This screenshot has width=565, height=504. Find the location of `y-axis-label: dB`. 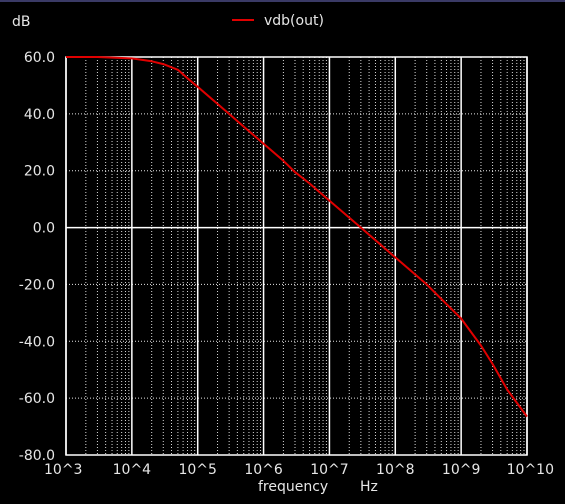

y-axis-label: dB is located at coordinates (21, 22).